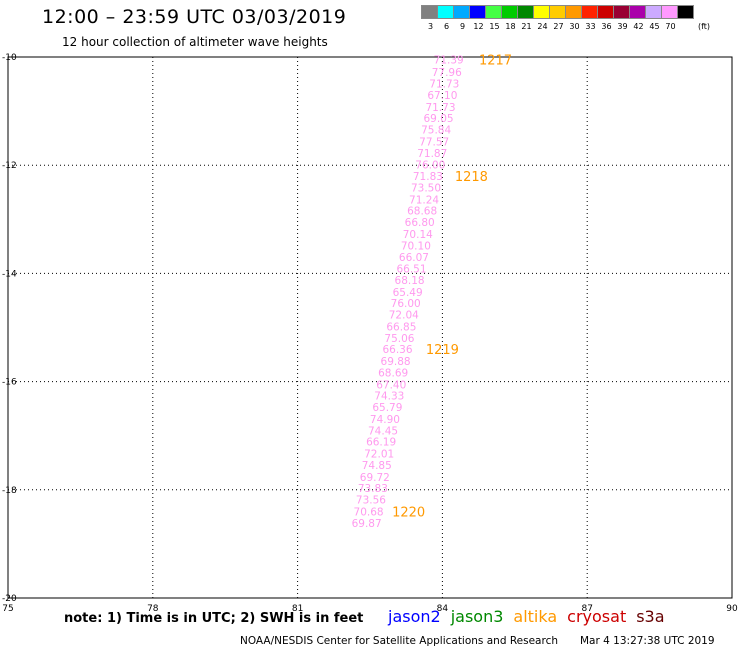 This screenshot has height=650, width=740. What do you see at coordinates (411, 270) in the screenshot?
I see `wave-height-value: 66.51` at bounding box center [411, 270].